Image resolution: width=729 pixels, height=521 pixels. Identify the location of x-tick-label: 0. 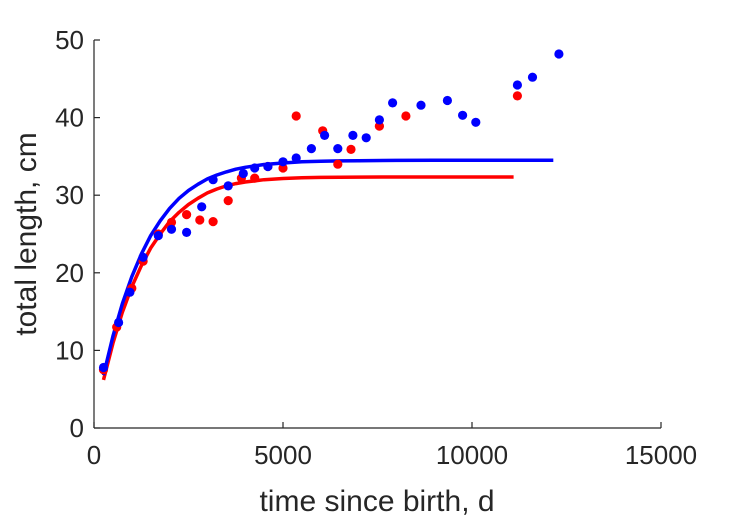
(94, 455).